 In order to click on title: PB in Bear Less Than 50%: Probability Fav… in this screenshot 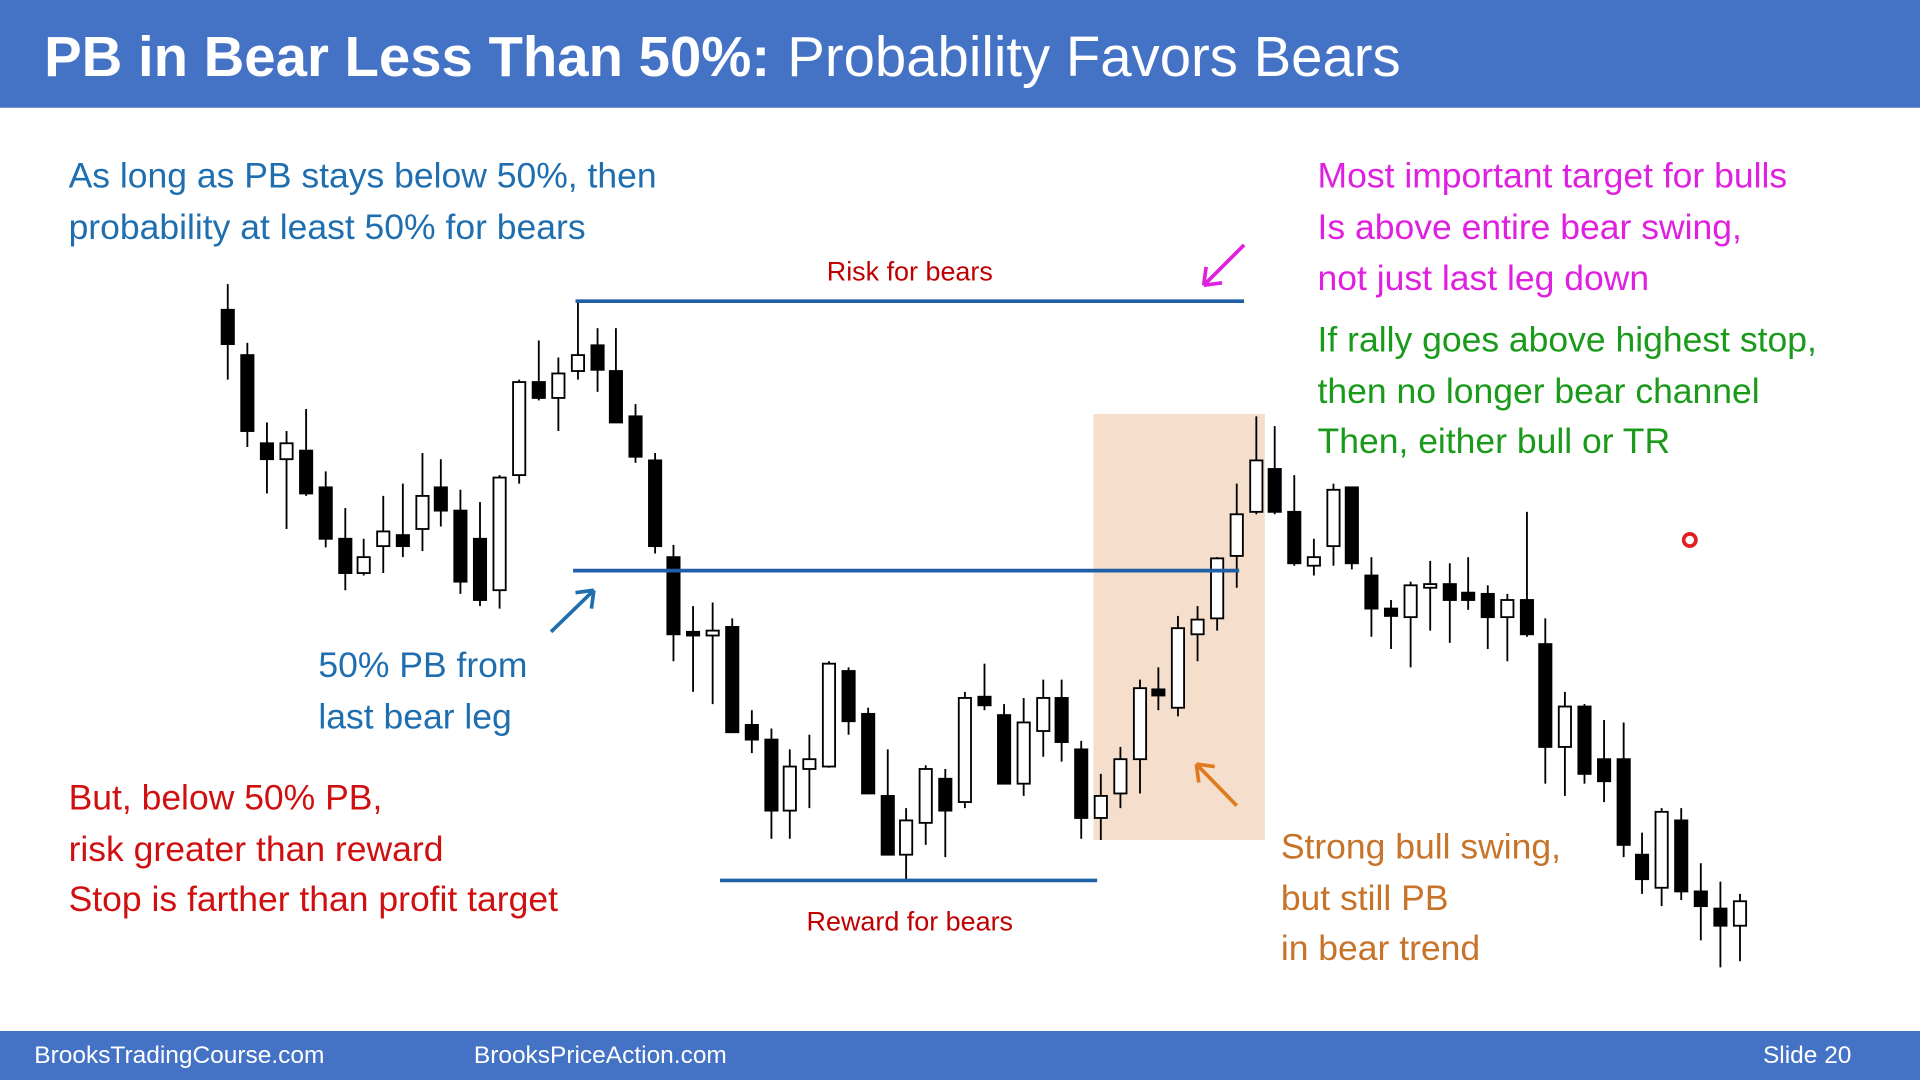, I will do `click(722, 56)`.